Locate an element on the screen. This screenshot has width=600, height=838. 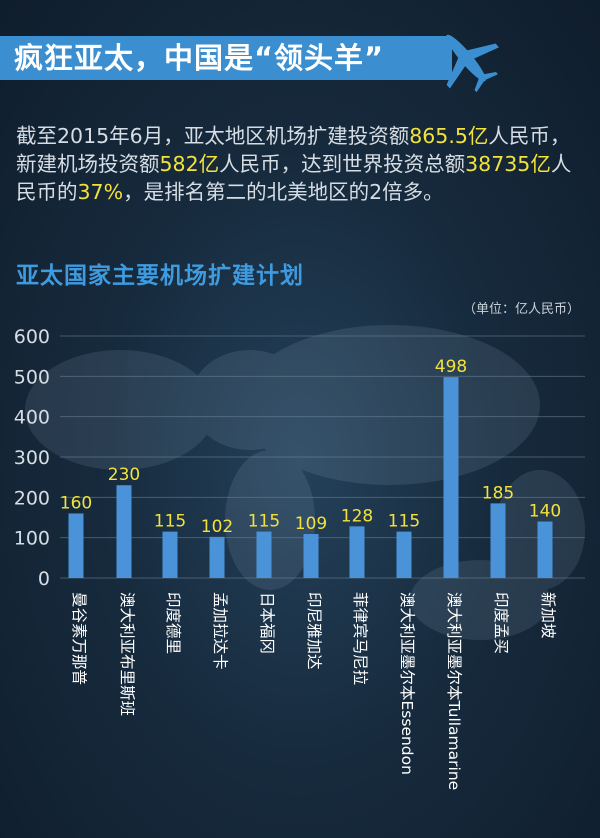
intro-value-new-airports: 582亿 is located at coordinates (189, 164).